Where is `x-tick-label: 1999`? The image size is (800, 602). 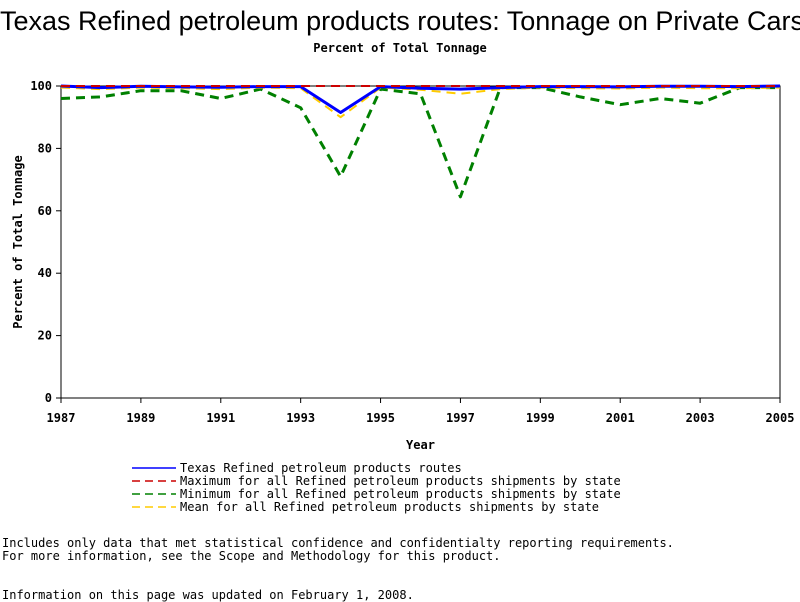
x-tick-label: 1999 is located at coordinates (540, 418).